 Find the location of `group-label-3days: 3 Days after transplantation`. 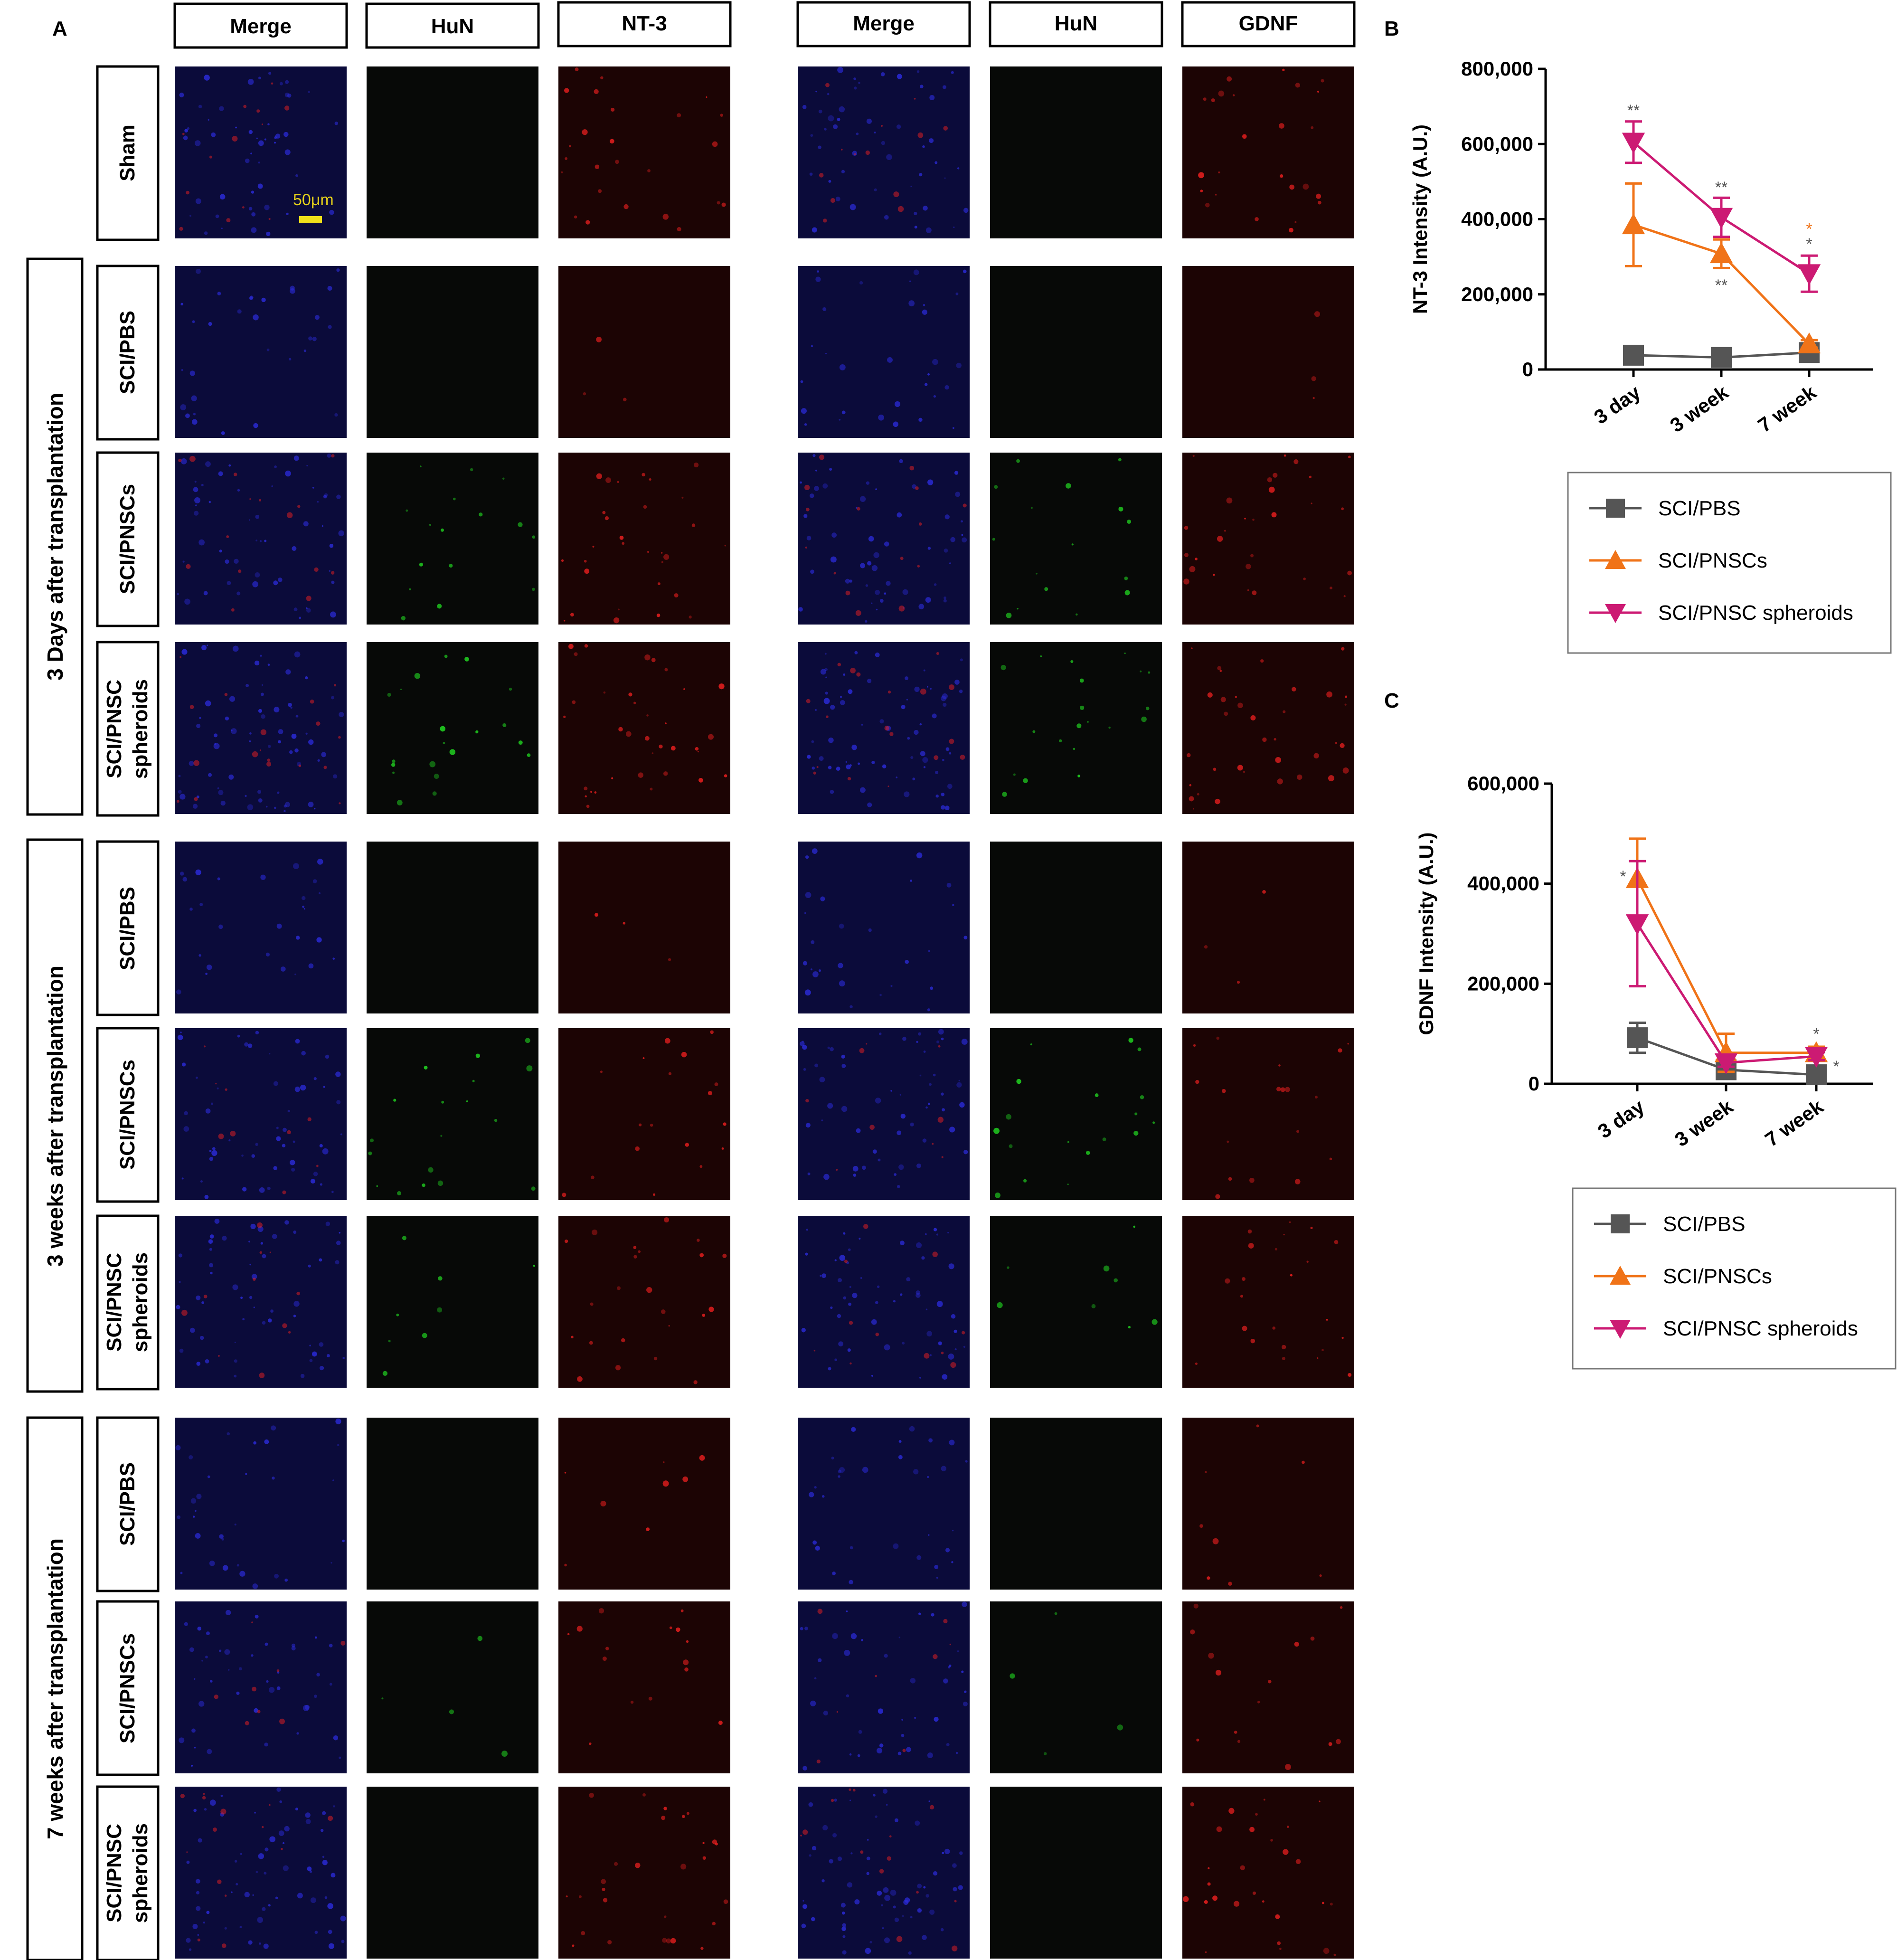

group-label-3days: 3 Days after transplantation is located at coordinates (55, 536).